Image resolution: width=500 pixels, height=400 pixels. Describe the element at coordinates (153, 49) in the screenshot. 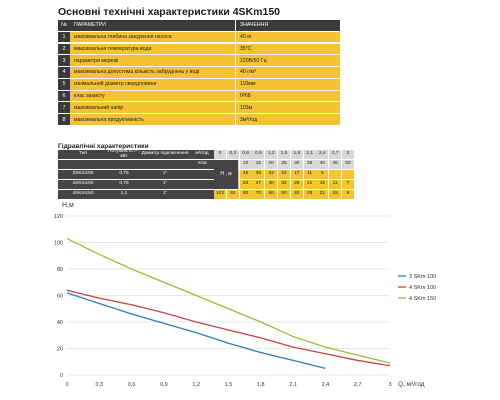

I see `specs-row-param: максимальна температура води` at that location.